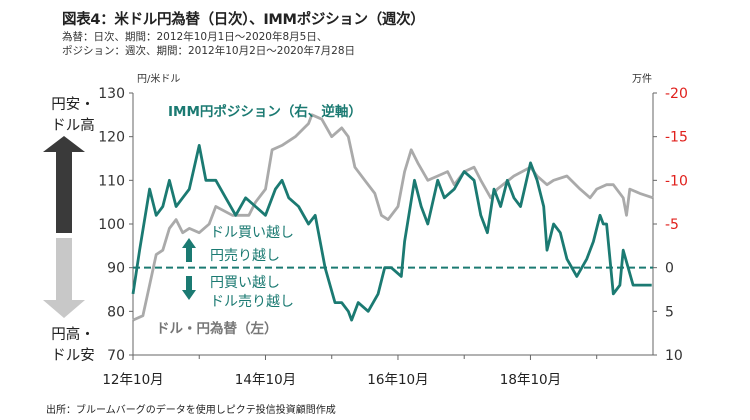 This screenshot has width=750, height=420. What do you see at coordinates (111, 181) in the screenshot?
I see `left-tick-label: 110` at bounding box center [111, 181].